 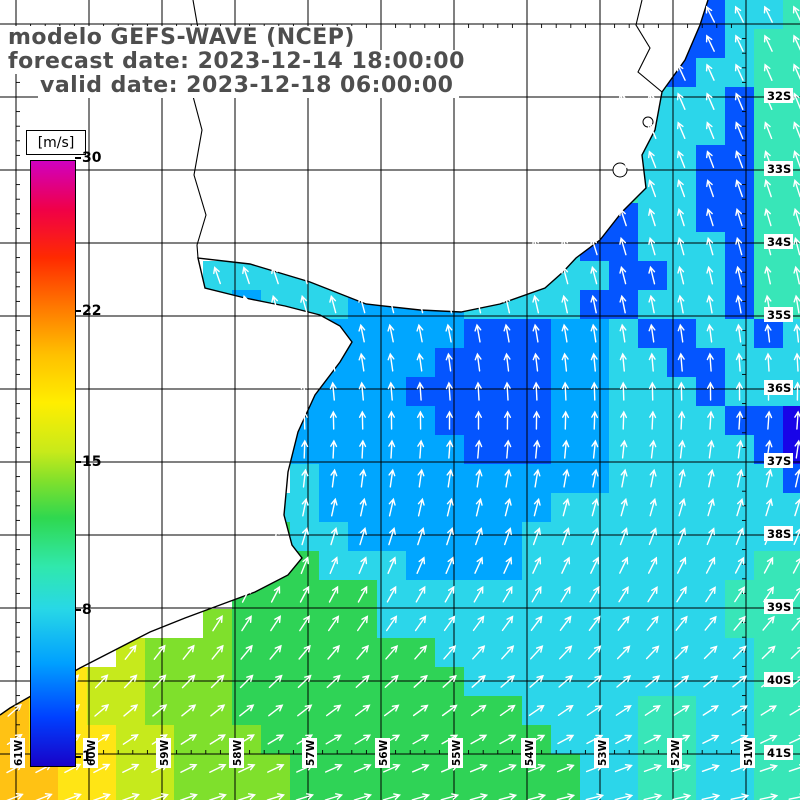 I want to click on model-title: modelo GEFS-WAVE (NCEP), so click(x=183, y=38).